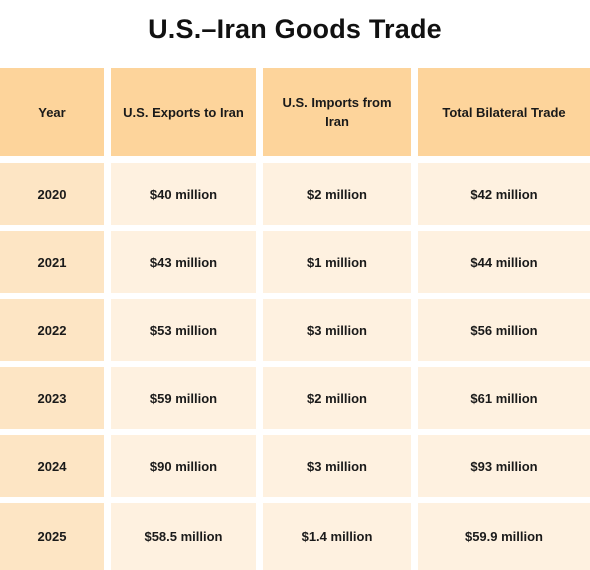 The image size is (590, 570). I want to click on year-cell: 2023, so click(52, 398).